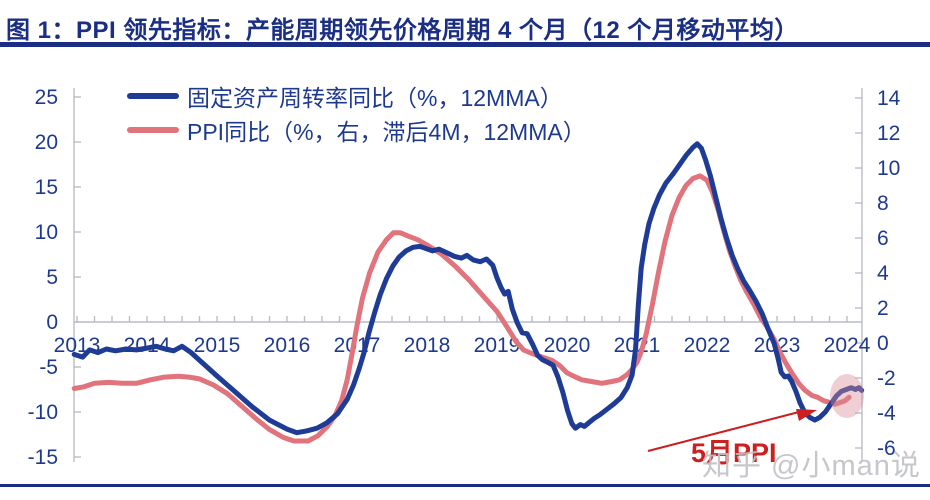 This screenshot has height=500, width=930. What do you see at coordinates (46, 97) in the screenshot?
I see `left-axis-tick-label: 25` at bounding box center [46, 97].